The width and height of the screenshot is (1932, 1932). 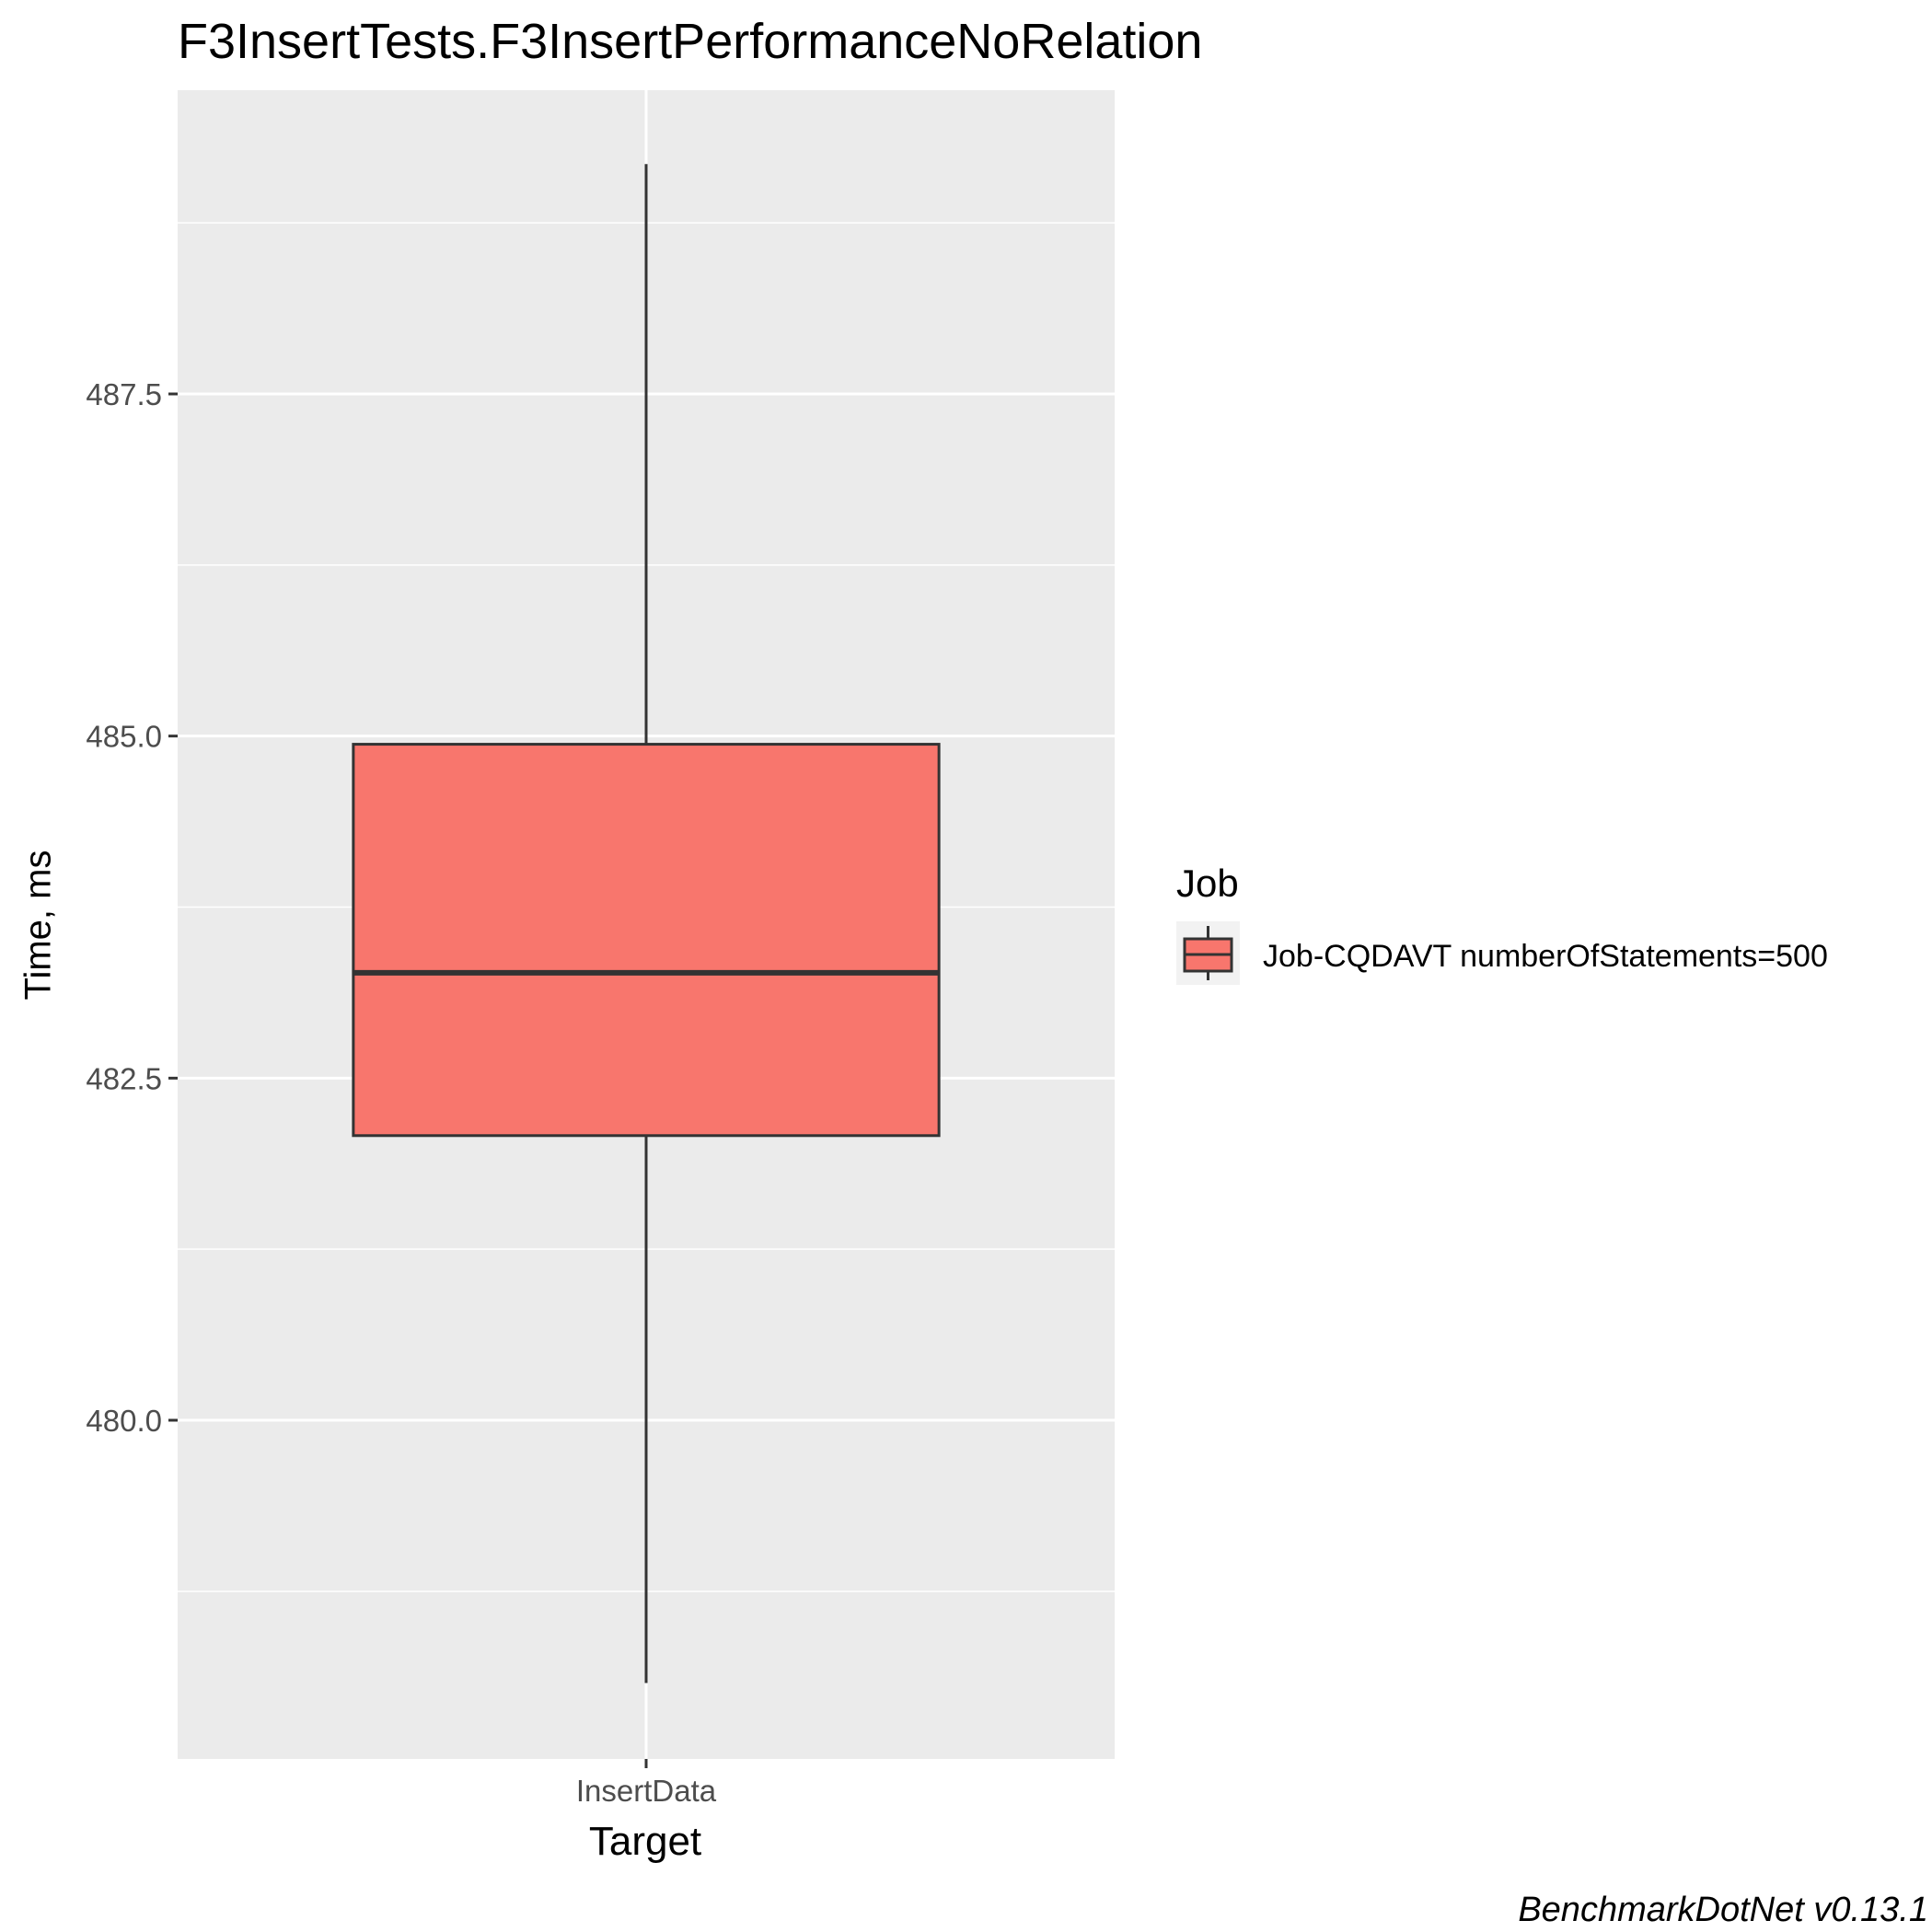 I want to click on x-tick-label: InsertData, so click(x=647, y=1791).